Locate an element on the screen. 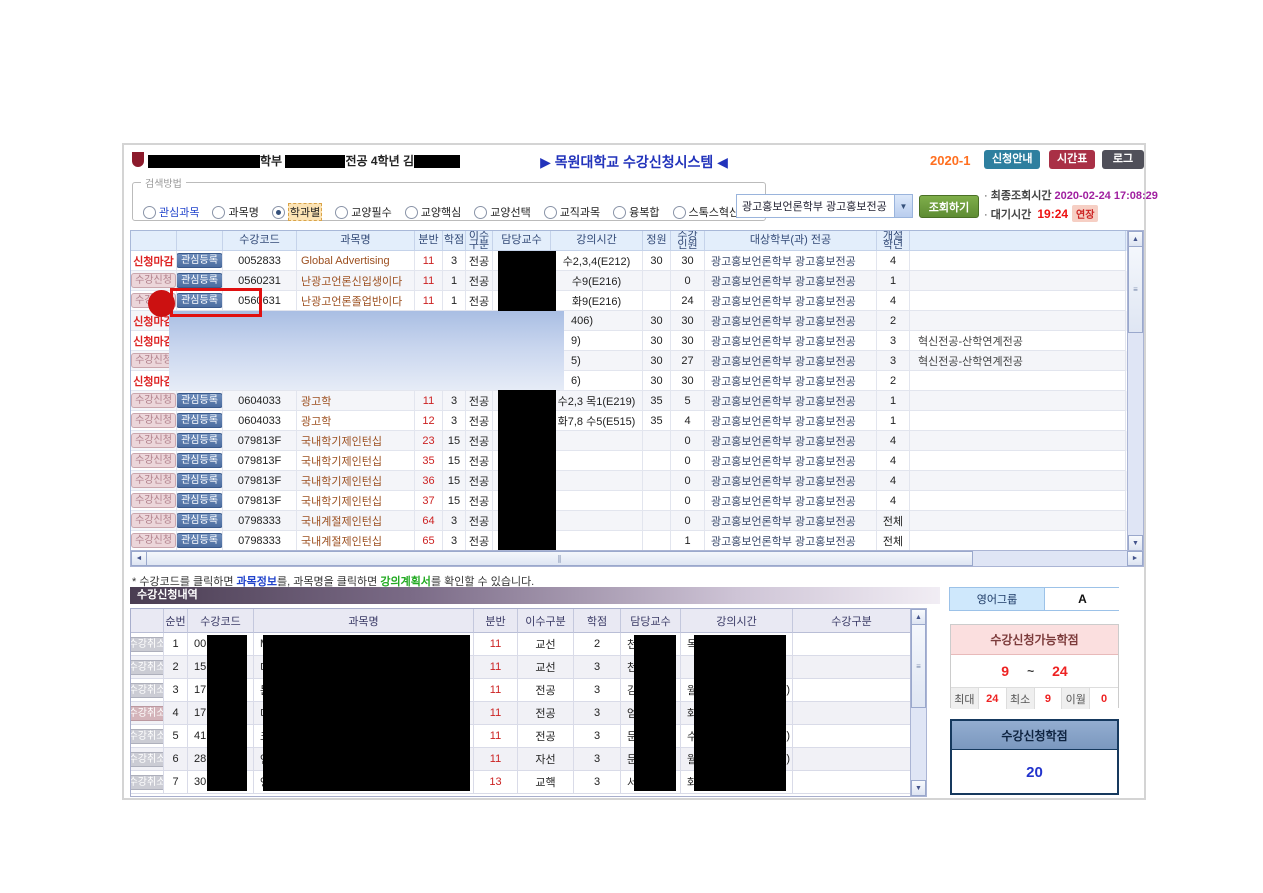  search-option-과목명: 과목명 is located at coordinates (235, 212).